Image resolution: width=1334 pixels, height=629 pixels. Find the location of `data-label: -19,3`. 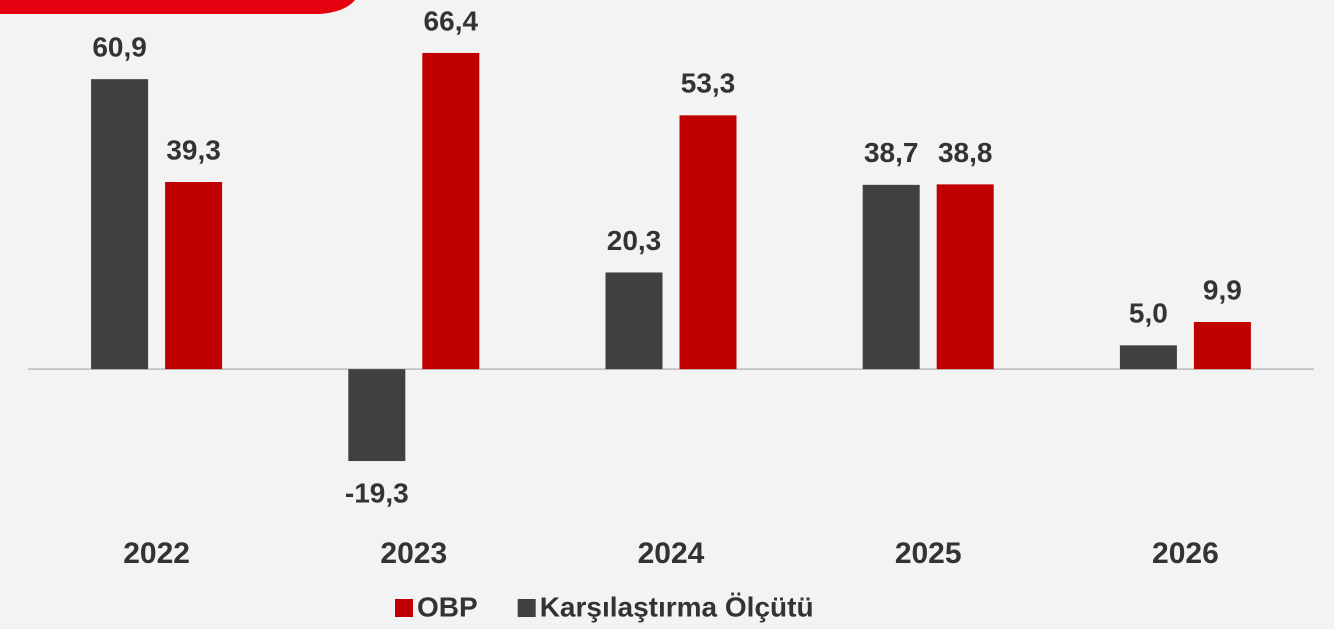

data-label: -19,3 is located at coordinates (377, 492).